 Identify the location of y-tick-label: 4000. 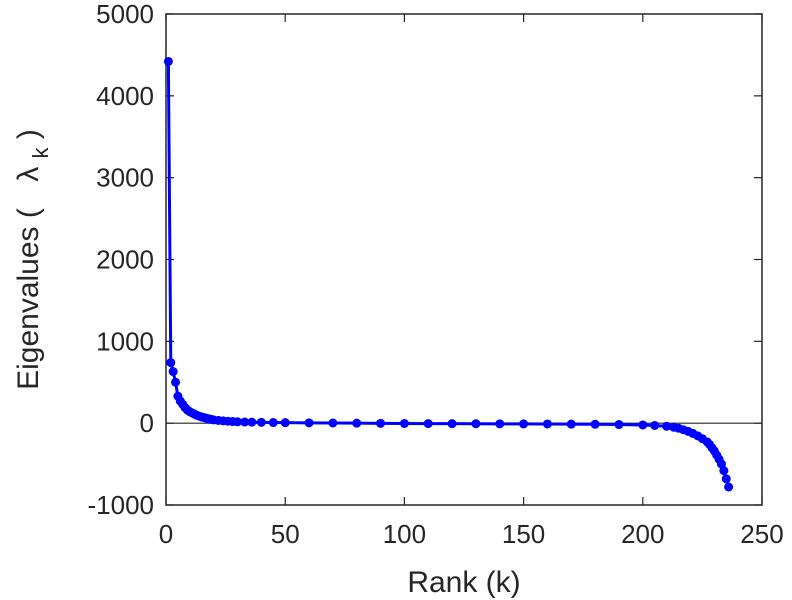
(125, 96).